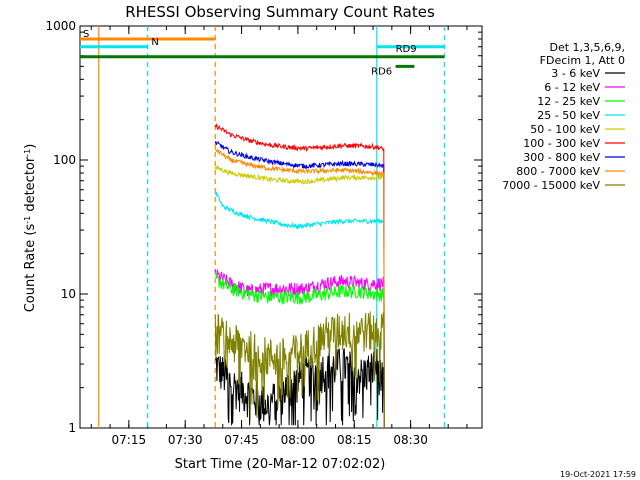  Describe the element at coordinates (568, 115) in the screenshot. I see `legend-label: 25 - 50 keV` at that location.